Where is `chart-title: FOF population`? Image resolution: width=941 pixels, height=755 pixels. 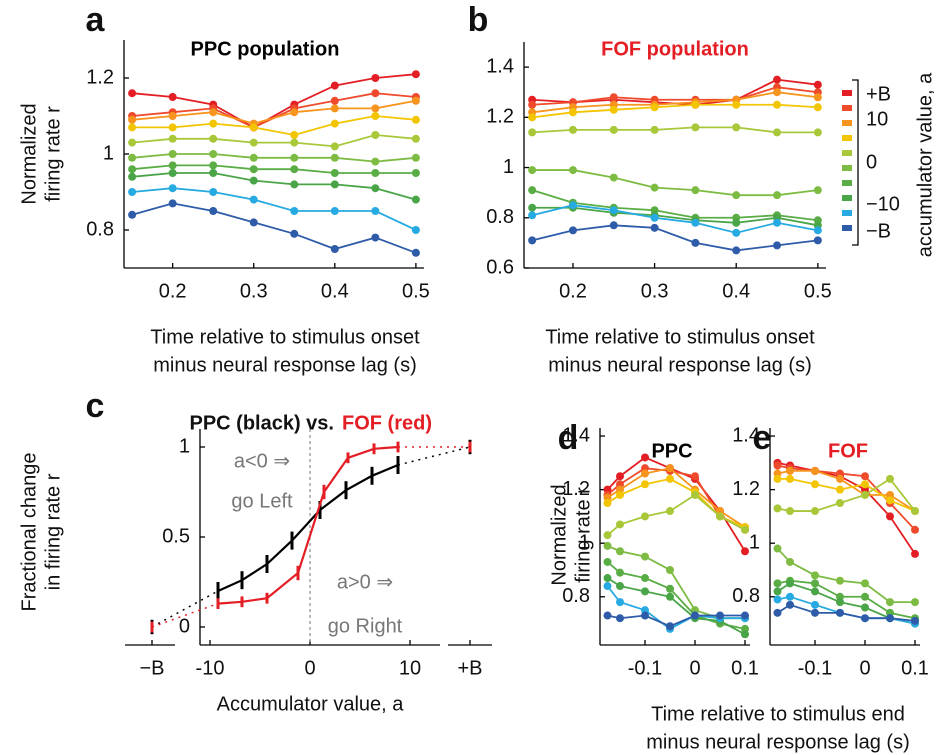 chart-title: FOF population is located at coordinates (675, 49).